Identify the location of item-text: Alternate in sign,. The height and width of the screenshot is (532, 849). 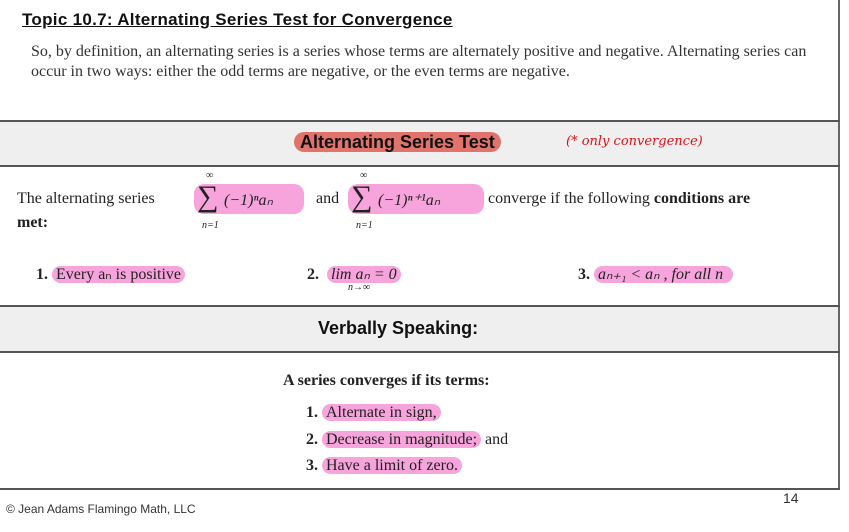
(381, 412).